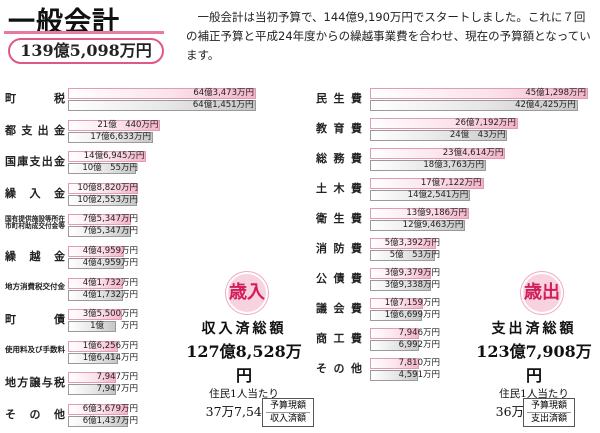 The width and height of the screenshot is (600, 433). I want to click on value-label: 1億6,256万円, so click(110, 345).